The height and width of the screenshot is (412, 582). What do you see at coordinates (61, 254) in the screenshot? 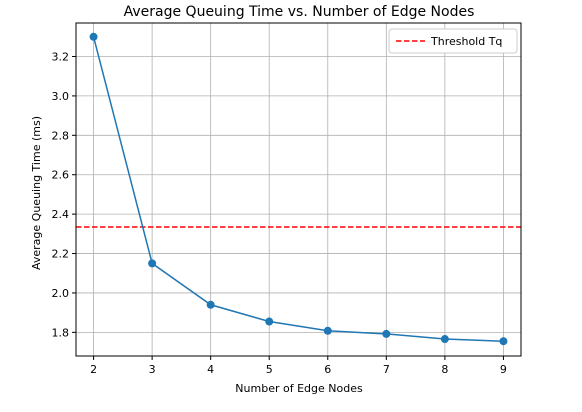
I see `y-tick-label: 2.2` at bounding box center [61, 254].